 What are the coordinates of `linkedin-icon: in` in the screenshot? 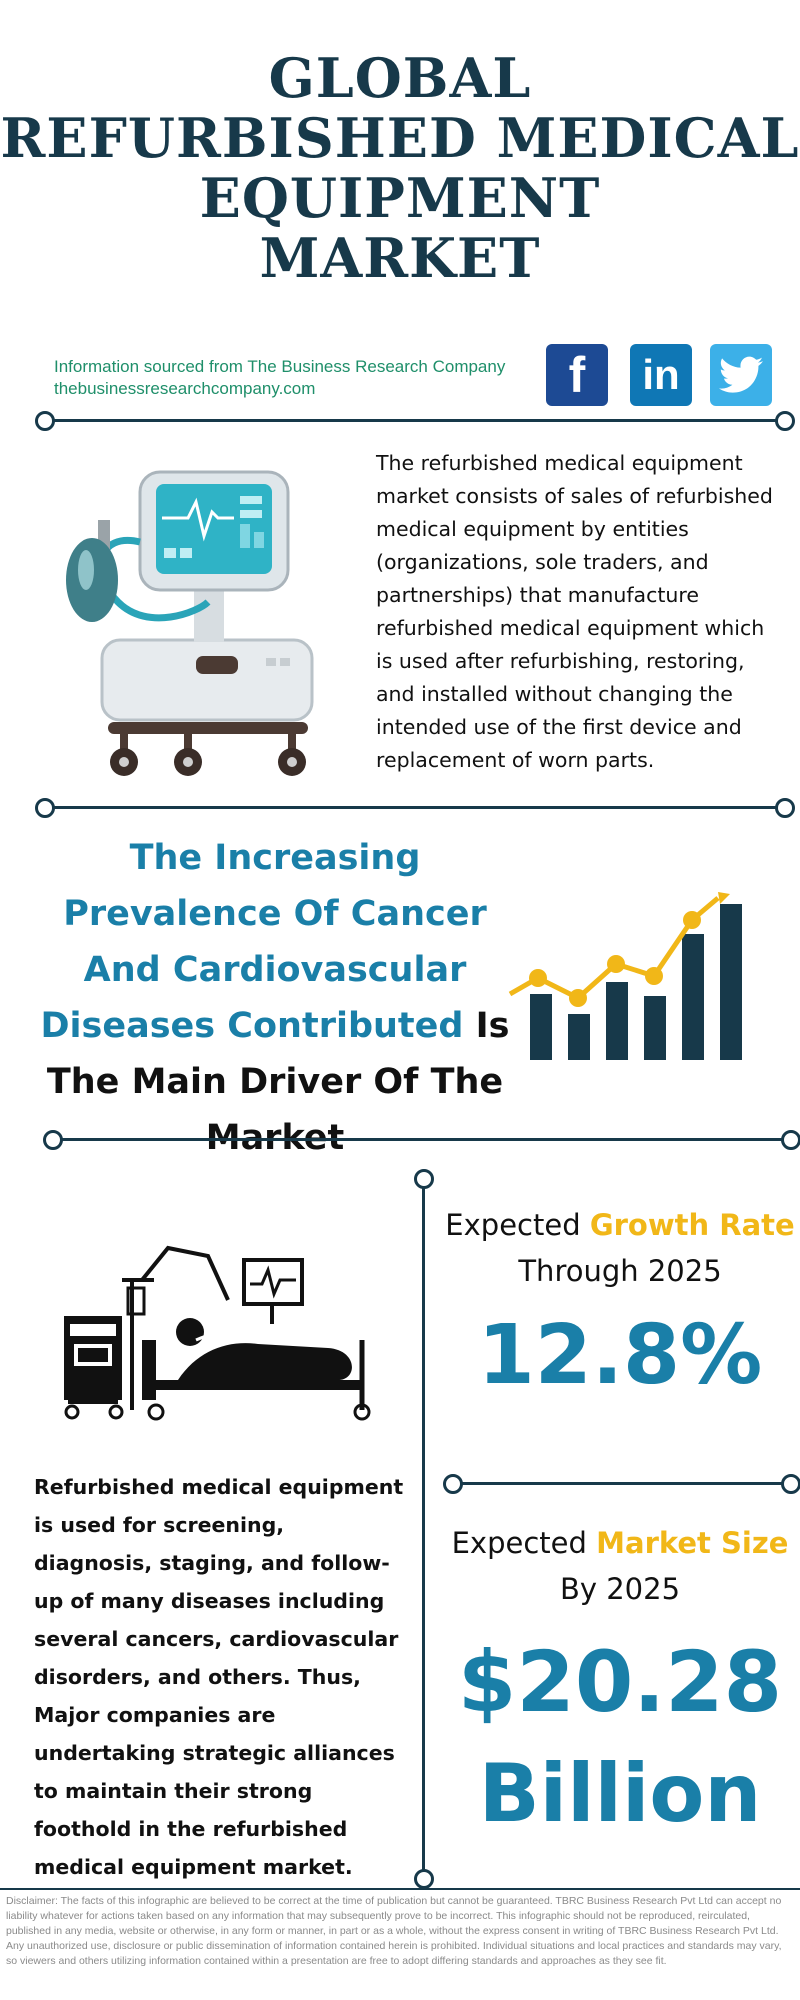 It's located at (661, 375).